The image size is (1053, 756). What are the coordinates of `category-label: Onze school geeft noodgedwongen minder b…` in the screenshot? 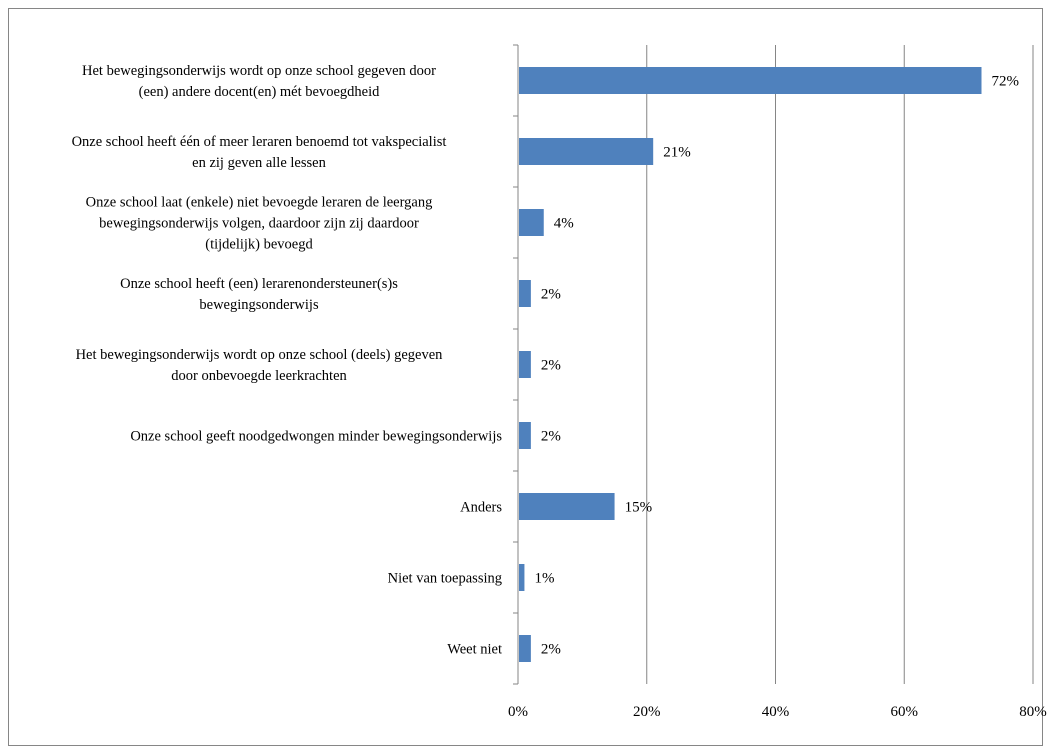 It's located at (316, 437).